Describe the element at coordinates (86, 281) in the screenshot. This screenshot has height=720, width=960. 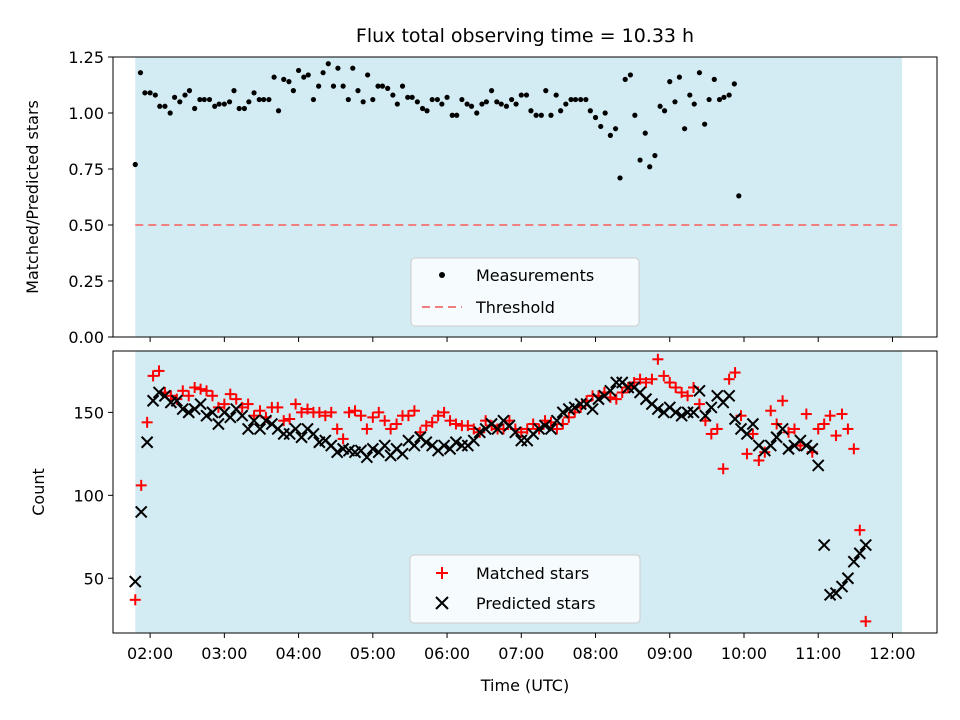
I see `top-y-tick-label: 0.25` at that location.